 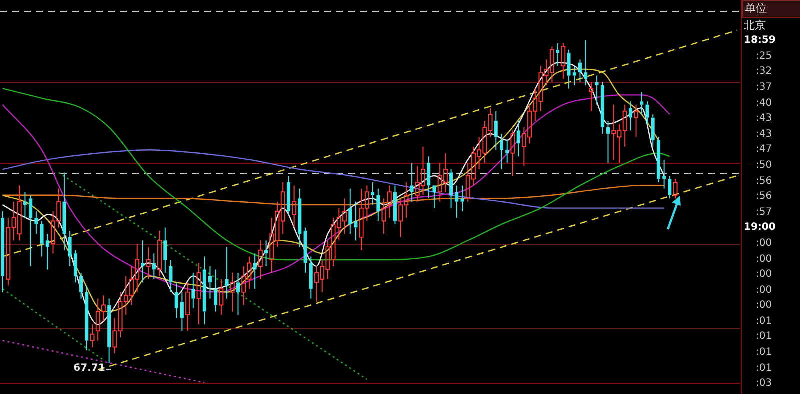 I want to click on text: :37, so click(x=764, y=87).